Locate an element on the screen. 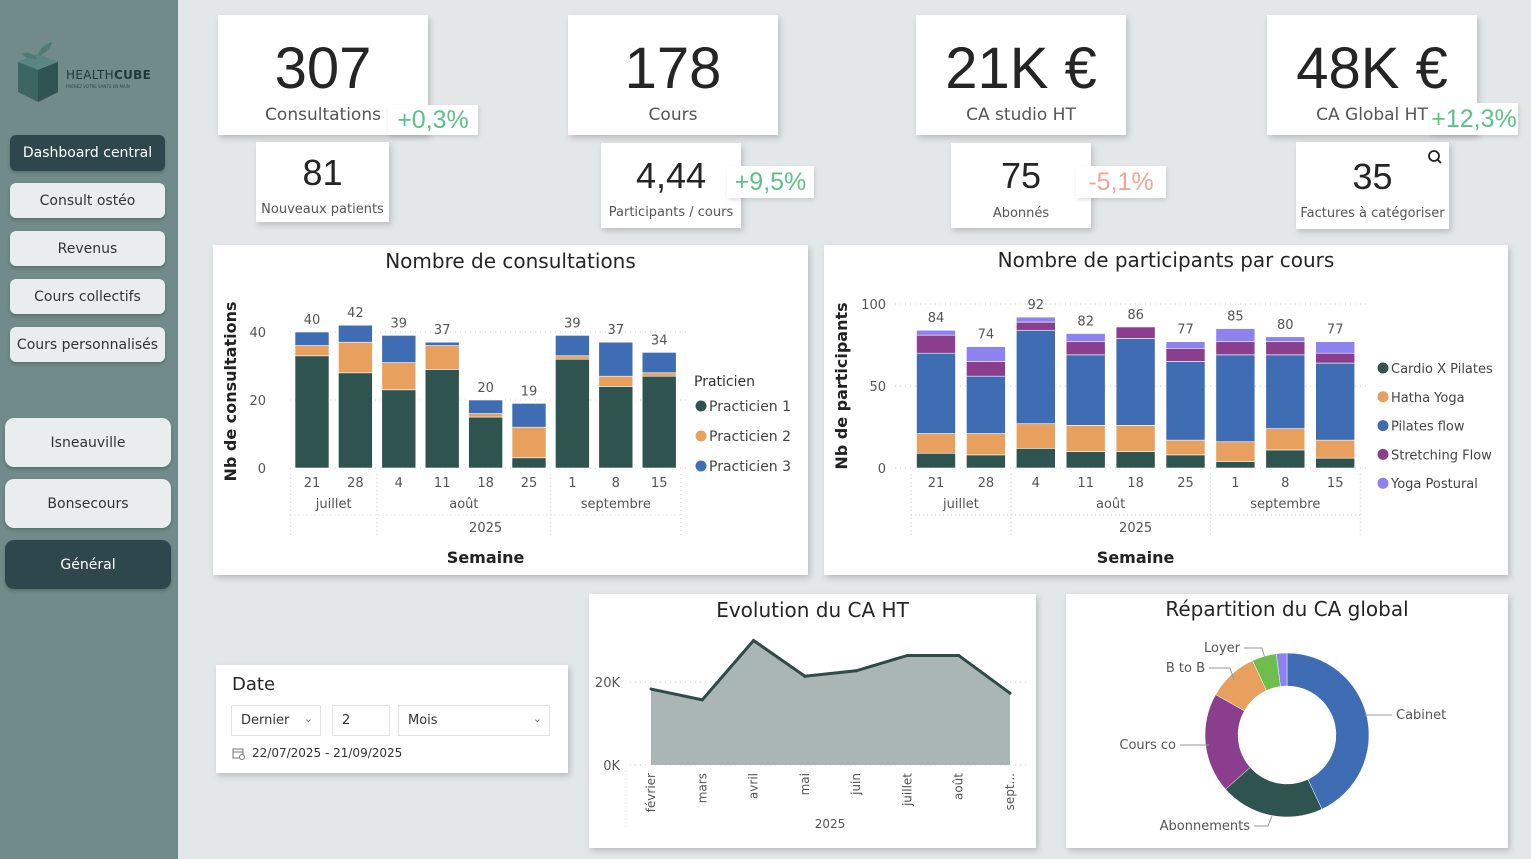 Image resolution: width=1531 pixels, height=859 pixels. kpi-ca-global-value: 48K € is located at coordinates (1372, 68).